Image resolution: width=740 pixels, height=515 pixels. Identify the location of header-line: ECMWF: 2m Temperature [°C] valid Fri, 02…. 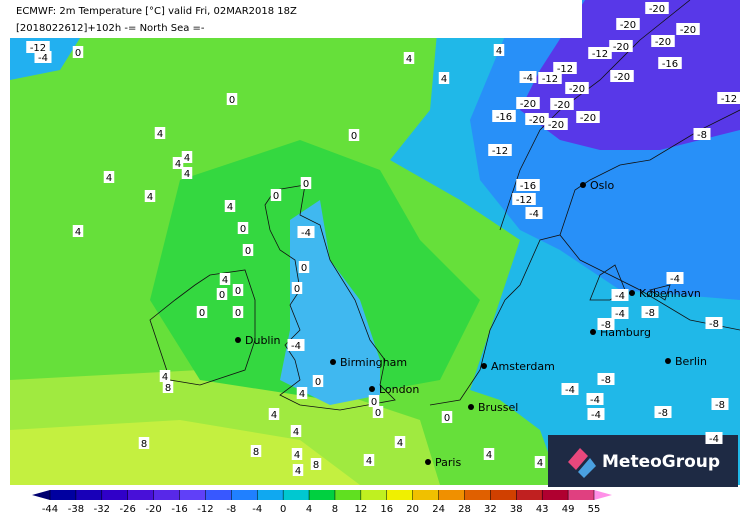
(156, 11).